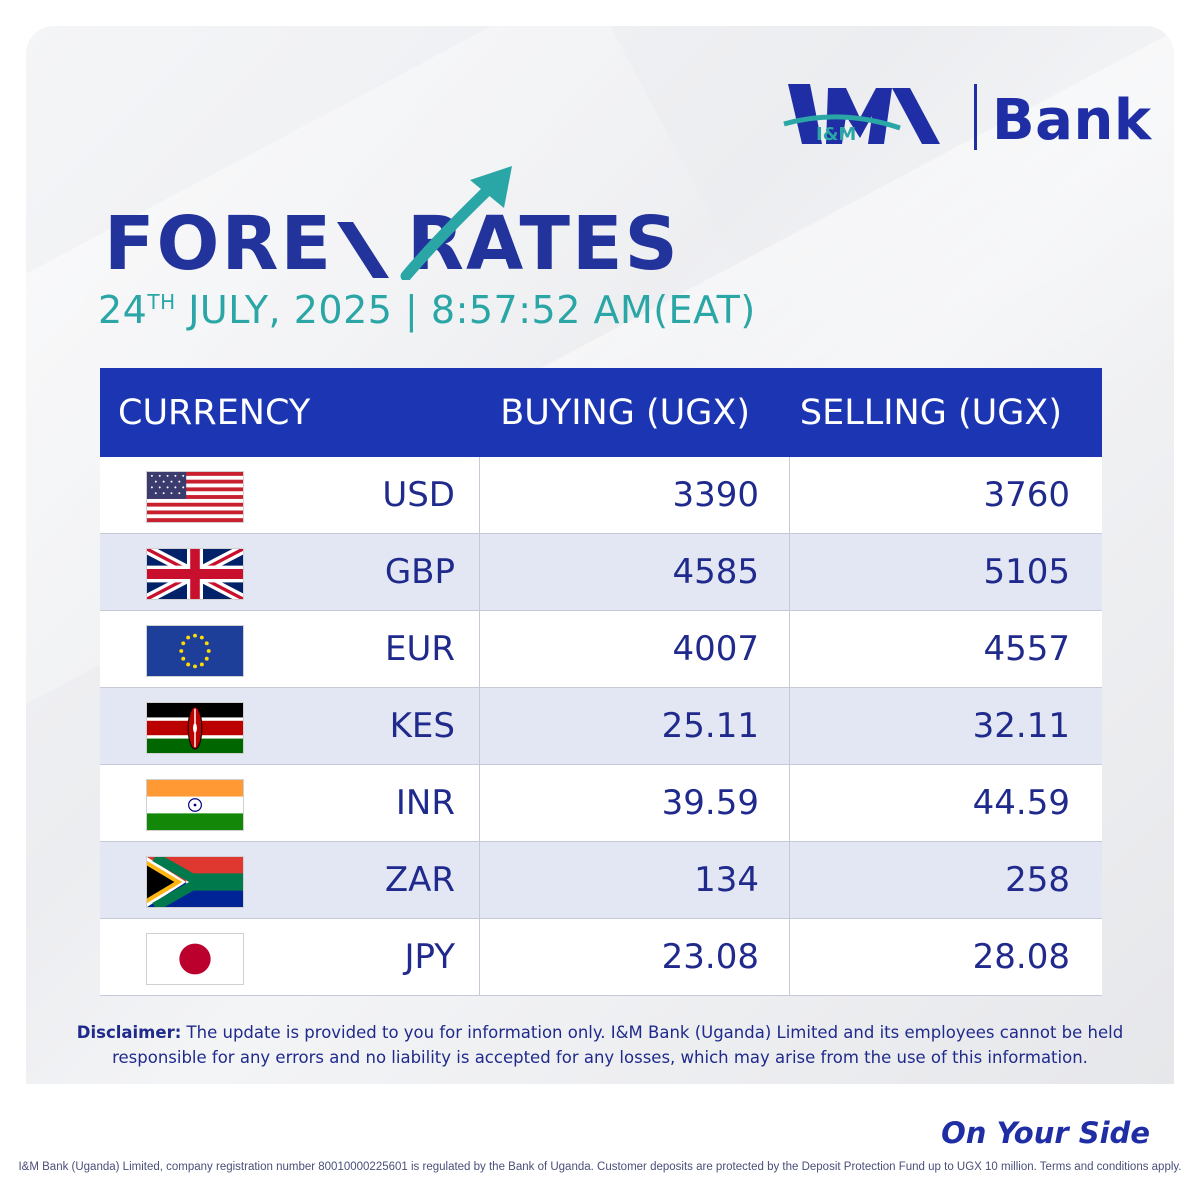 The height and width of the screenshot is (1200, 1200). Describe the element at coordinates (836, 134) in the screenshot. I see `logo-ampersand: I&M` at that location.